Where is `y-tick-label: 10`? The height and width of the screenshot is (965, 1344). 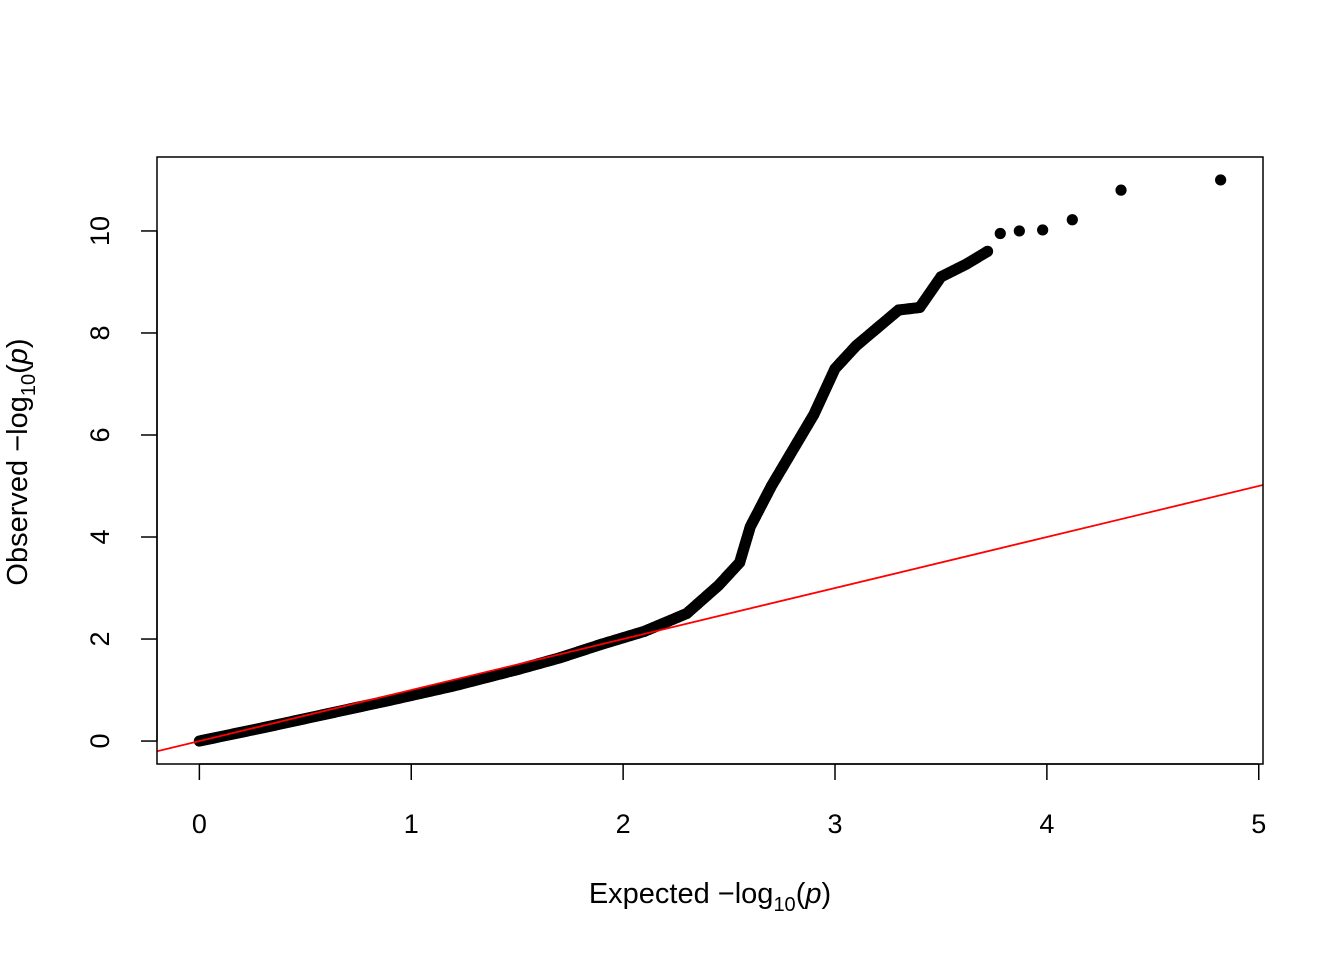
y-tick-label: 10 is located at coordinates (100, 231).